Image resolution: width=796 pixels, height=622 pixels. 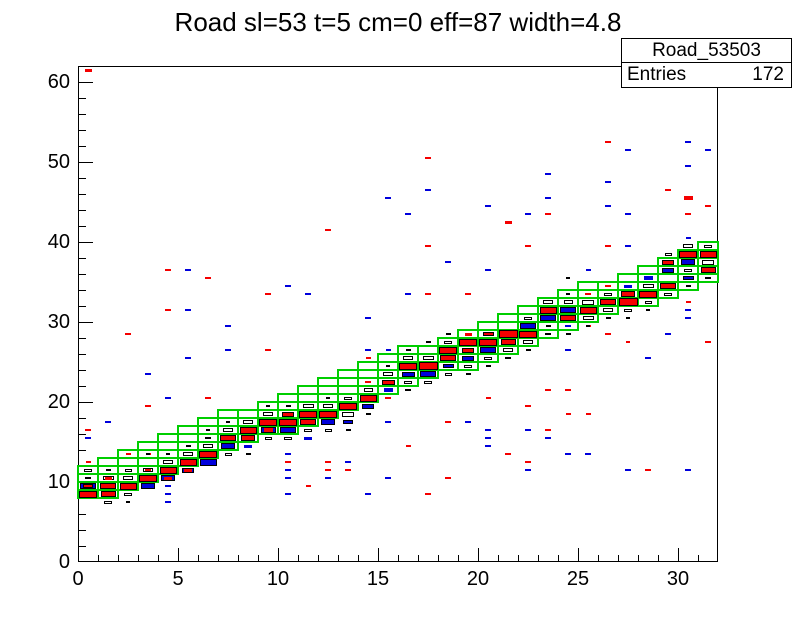 What do you see at coordinates (378, 579) in the screenshot?
I see `x-tick-label: 15` at bounding box center [378, 579].